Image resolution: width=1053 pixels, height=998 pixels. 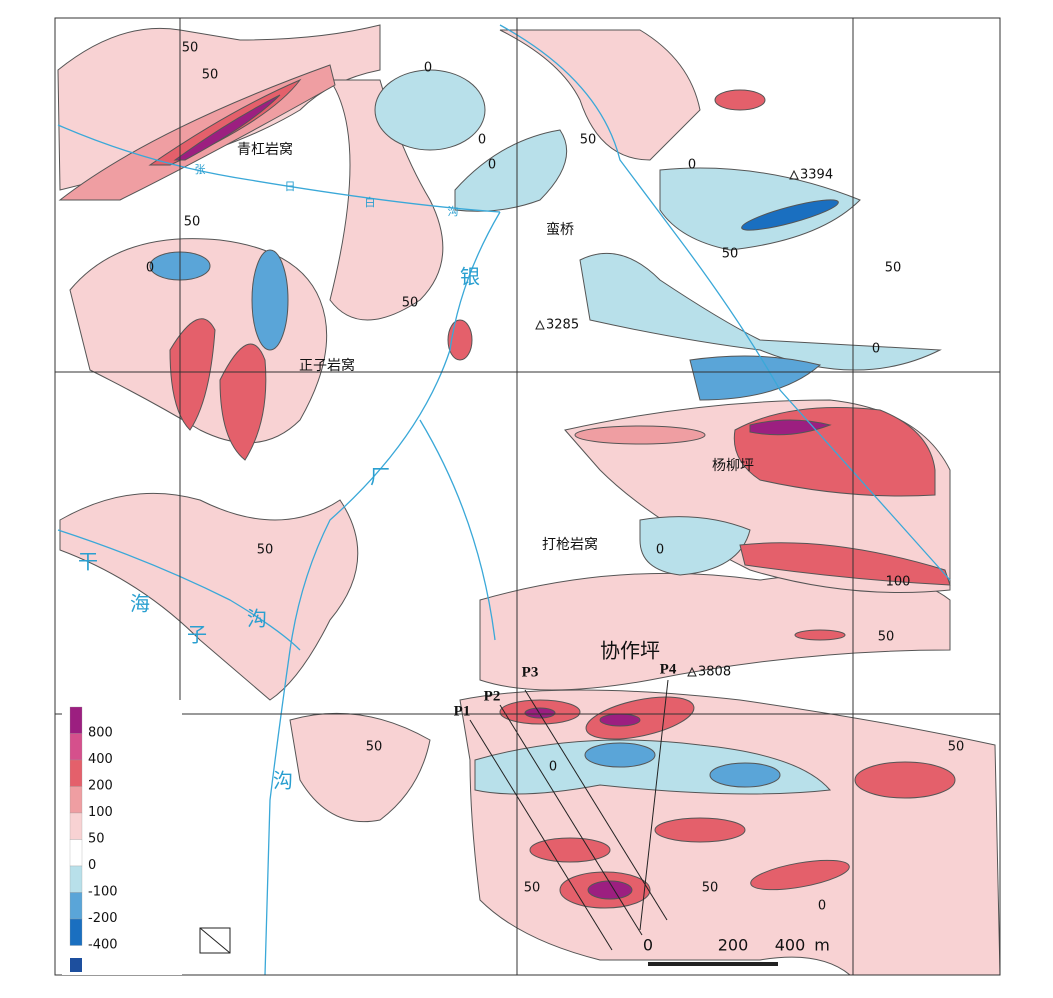 What do you see at coordinates (200, 169) in the screenshot?
I see `river-label: 张` at bounding box center [200, 169].